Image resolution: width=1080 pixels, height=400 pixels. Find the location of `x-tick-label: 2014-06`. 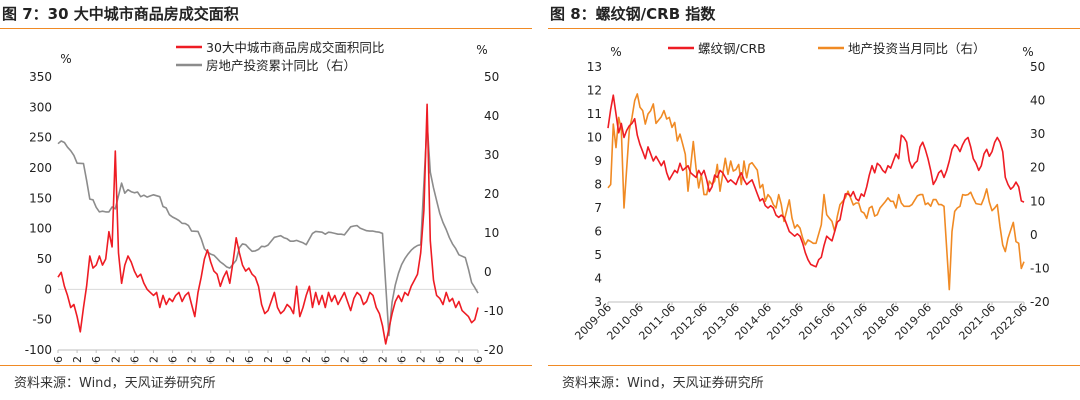

x-tick-label: 2014-06 is located at coordinates (173, 360).